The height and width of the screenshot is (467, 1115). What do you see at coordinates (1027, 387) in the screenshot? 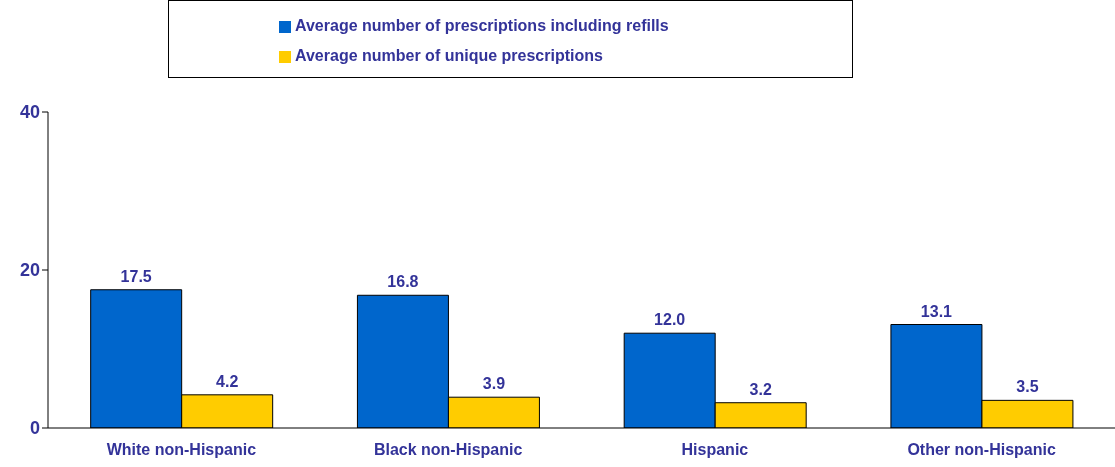
I see `data-label: 3.5` at bounding box center [1027, 387].